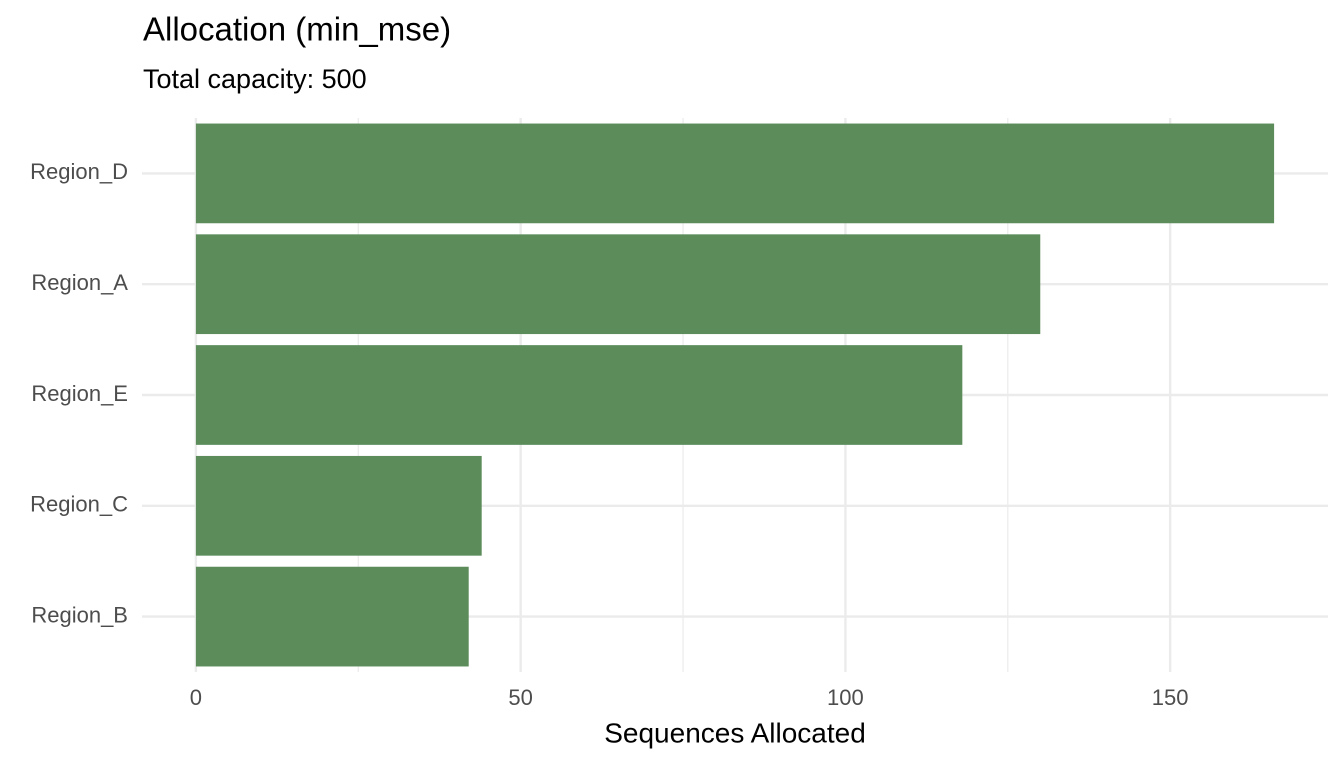  Describe the element at coordinates (735, 732) in the screenshot. I see `x-axis-label: Sequences Allocated` at that location.